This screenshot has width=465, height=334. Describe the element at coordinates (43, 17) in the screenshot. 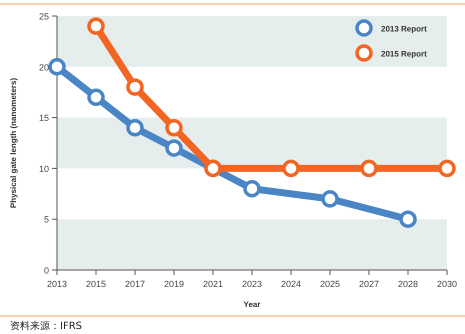

I see `y-tick-label: 25` at that location.